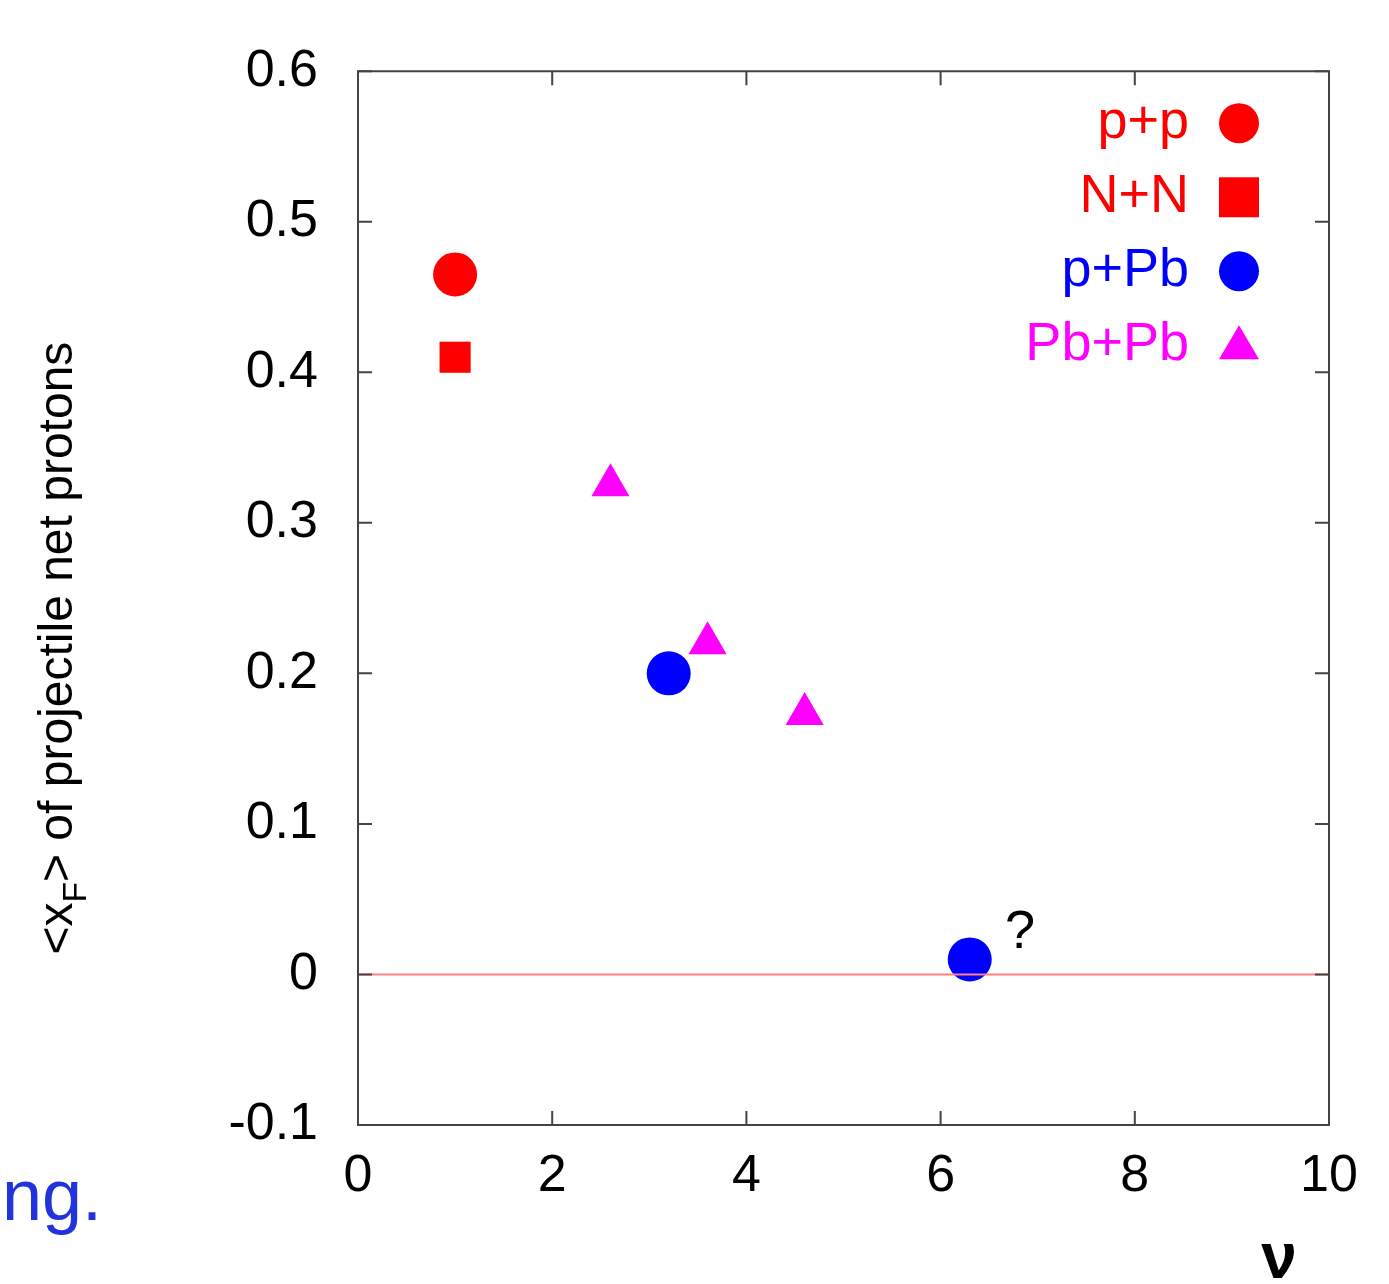 This screenshot has height=1284, width=1389. What do you see at coordinates (1134, 193) in the screenshot?
I see `legend-label: N+N` at bounding box center [1134, 193].